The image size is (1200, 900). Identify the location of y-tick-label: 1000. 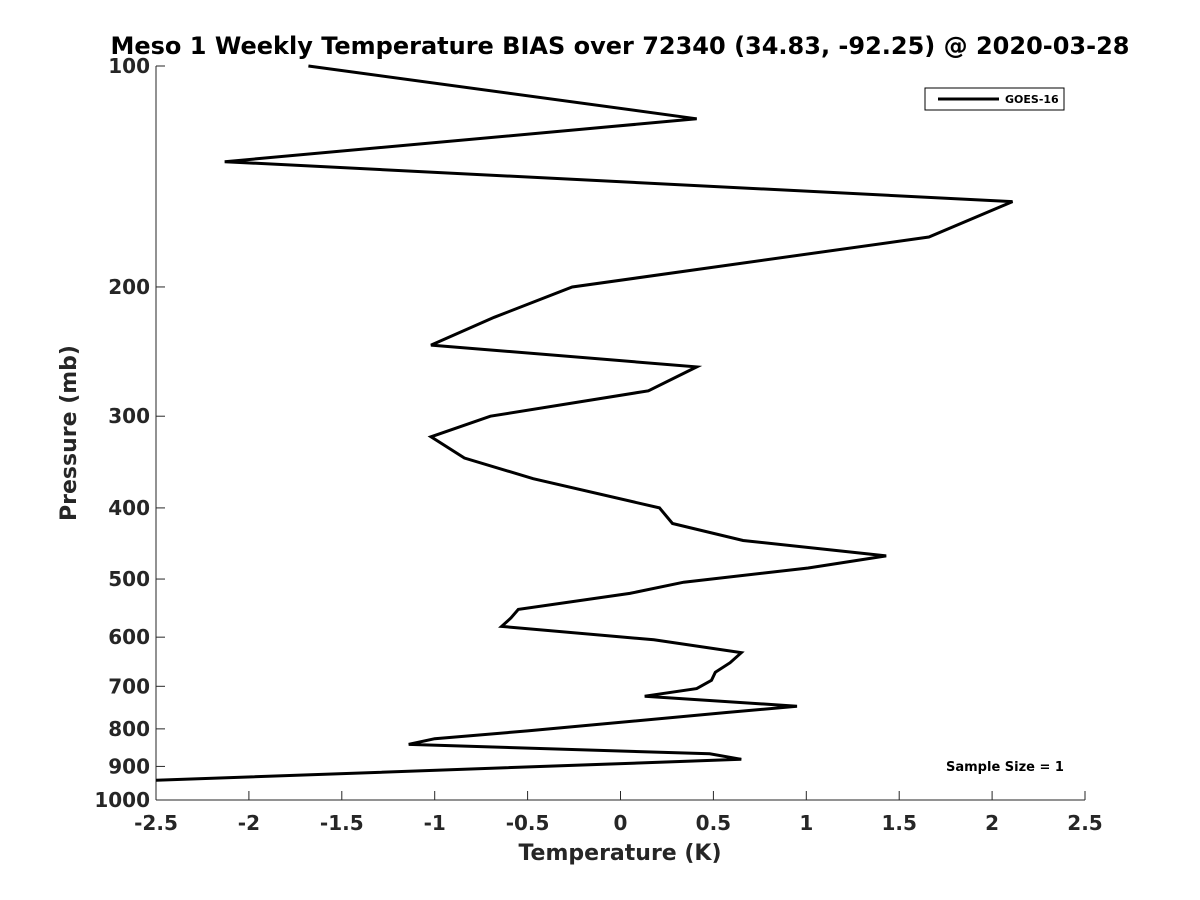
(122, 800).